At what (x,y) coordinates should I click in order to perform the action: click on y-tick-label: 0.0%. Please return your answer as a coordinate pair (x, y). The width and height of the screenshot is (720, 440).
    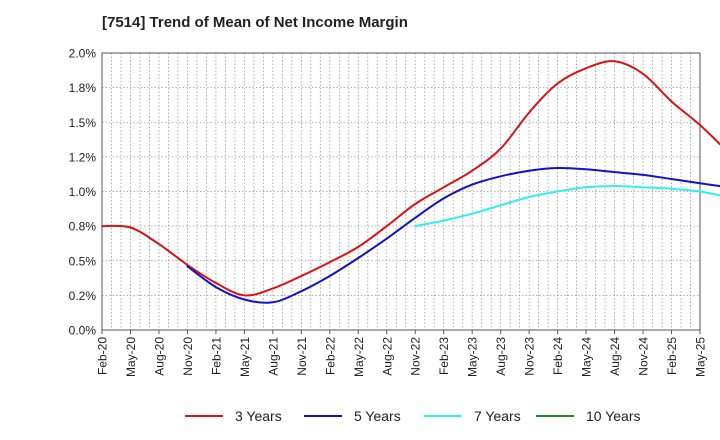
    Looking at the image, I should click on (83, 331).